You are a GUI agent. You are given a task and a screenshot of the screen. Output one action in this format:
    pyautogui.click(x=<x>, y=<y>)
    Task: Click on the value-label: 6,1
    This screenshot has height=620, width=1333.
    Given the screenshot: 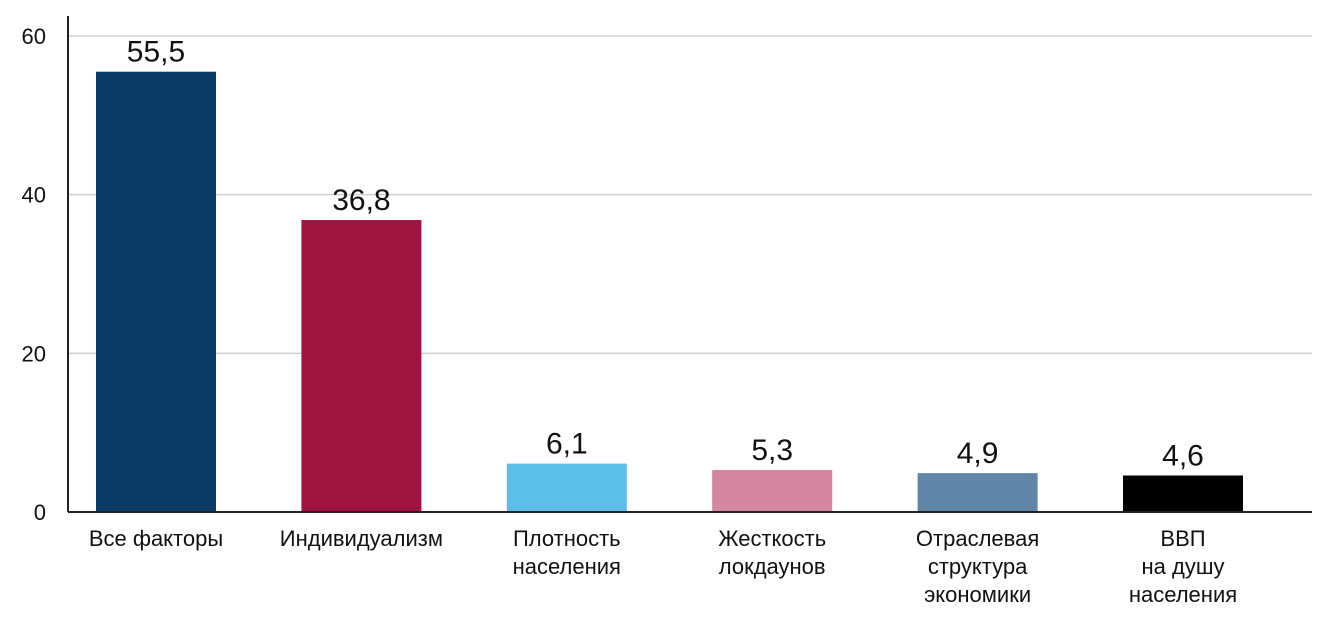 What is the action you would take?
    pyautogui.click(x=567, y=444)
    